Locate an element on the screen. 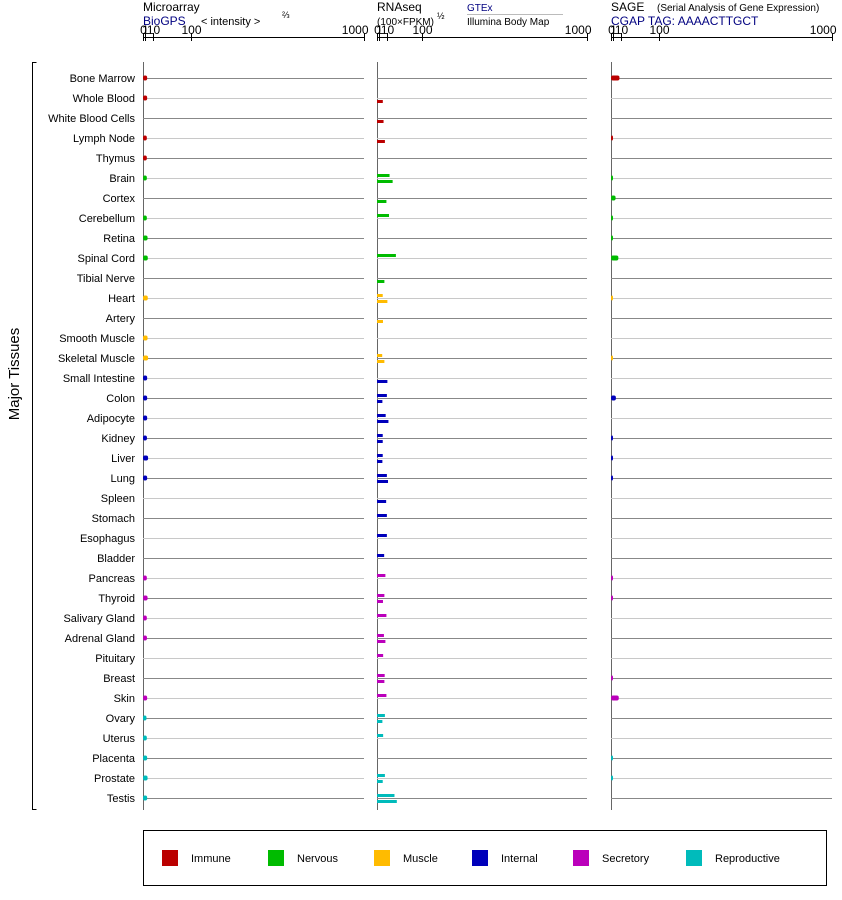  rnaseq-unit-exp: ½ is located at coordinates (441, 16).